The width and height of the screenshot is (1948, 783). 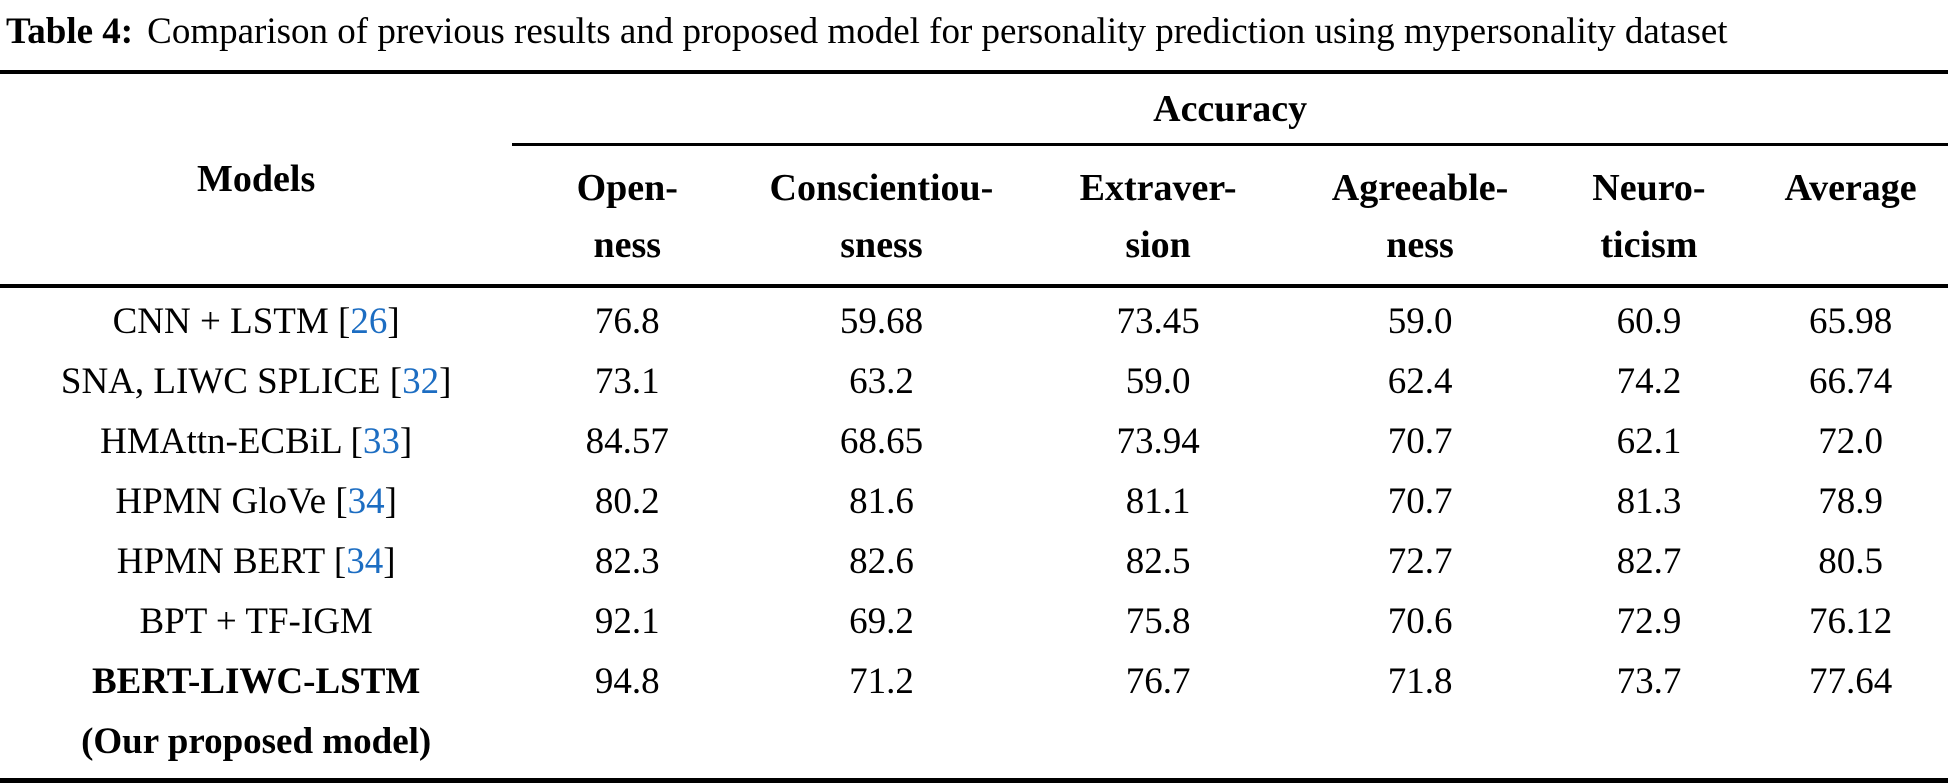 What do you see at coordinates (881, 501) in the screenshot?
I see `cell-value-conscientiousness: 81.6` at bounding box center [881, 501].